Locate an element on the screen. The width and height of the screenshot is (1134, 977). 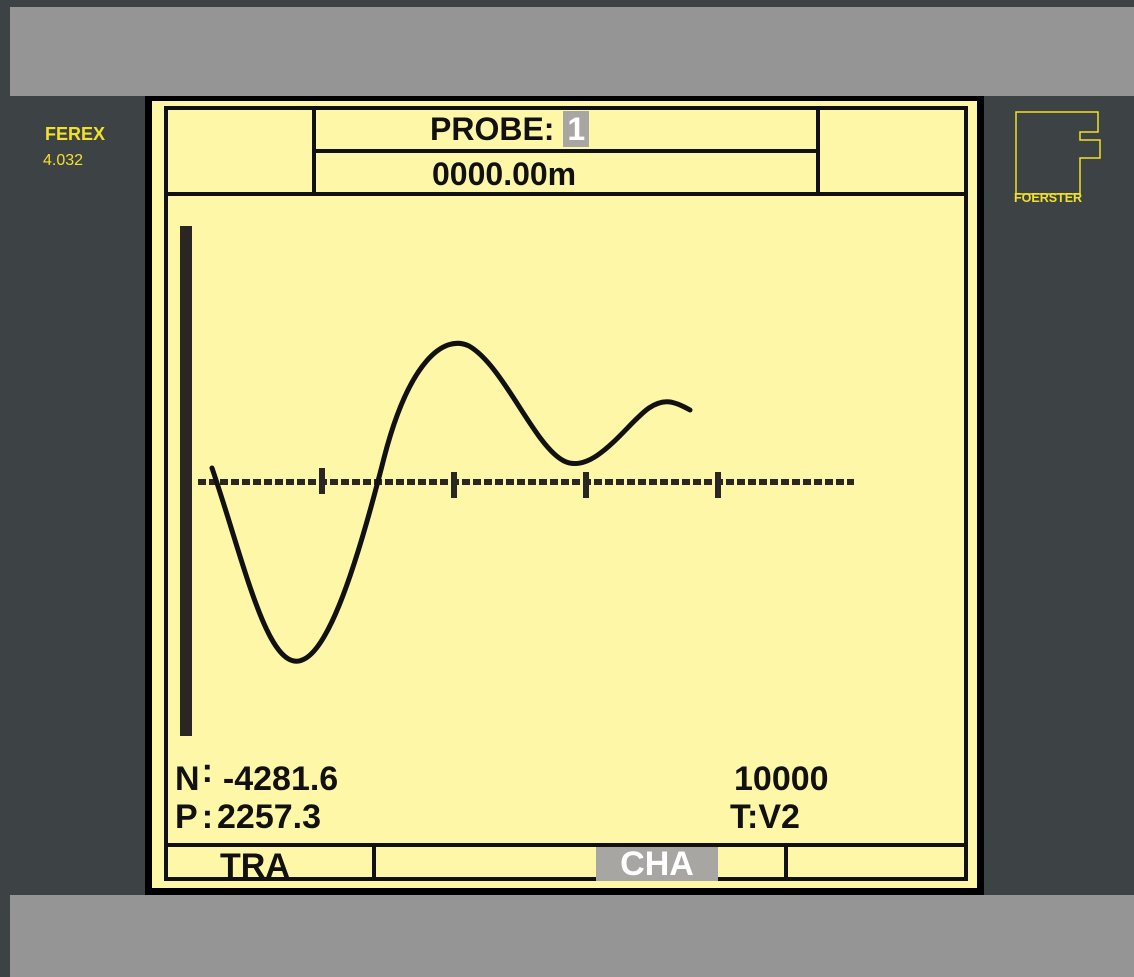
foerster-logo: FOERSTER is located at coordinates (1057, 158).